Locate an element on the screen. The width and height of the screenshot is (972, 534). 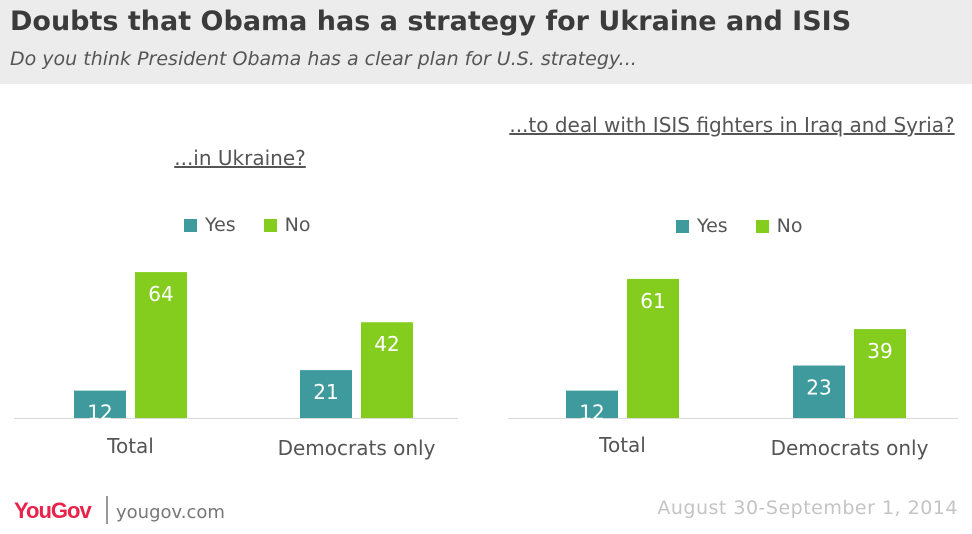
data-label: 61 is located at coordinates (652, 301).